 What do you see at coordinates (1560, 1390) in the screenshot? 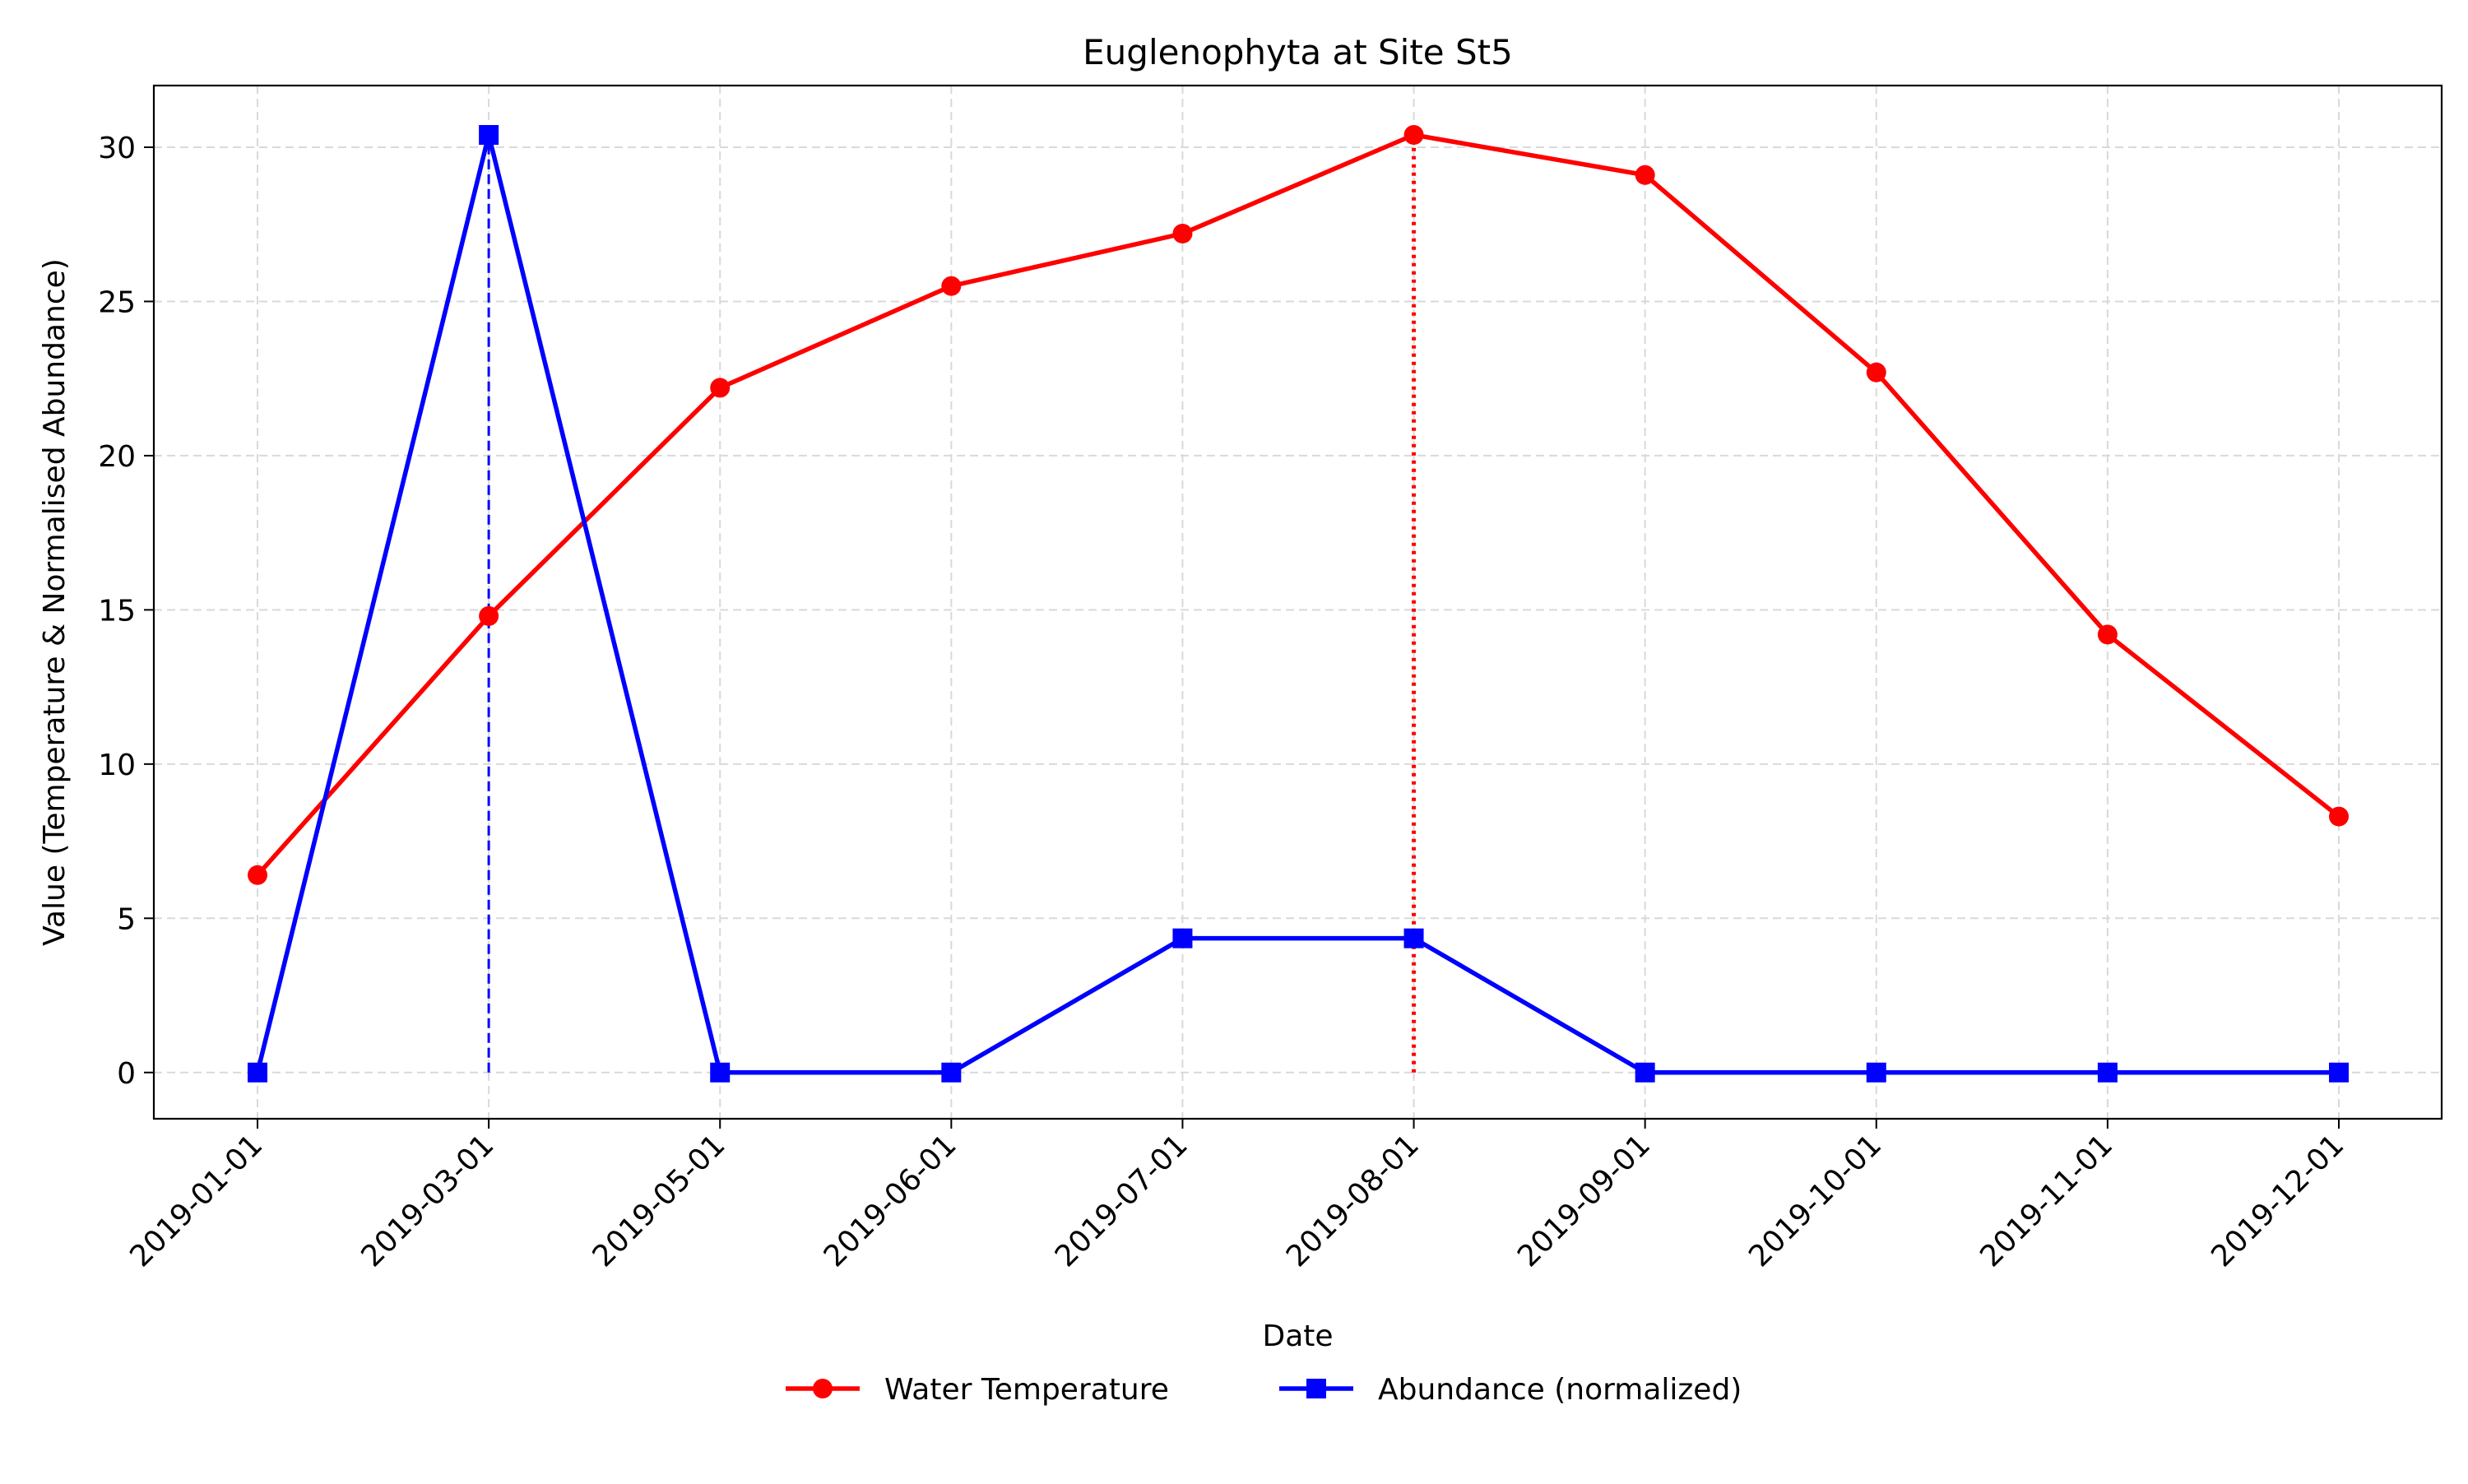
I see `legend-label: Abundance (normalized)` at bounding box center [1560, 1390].